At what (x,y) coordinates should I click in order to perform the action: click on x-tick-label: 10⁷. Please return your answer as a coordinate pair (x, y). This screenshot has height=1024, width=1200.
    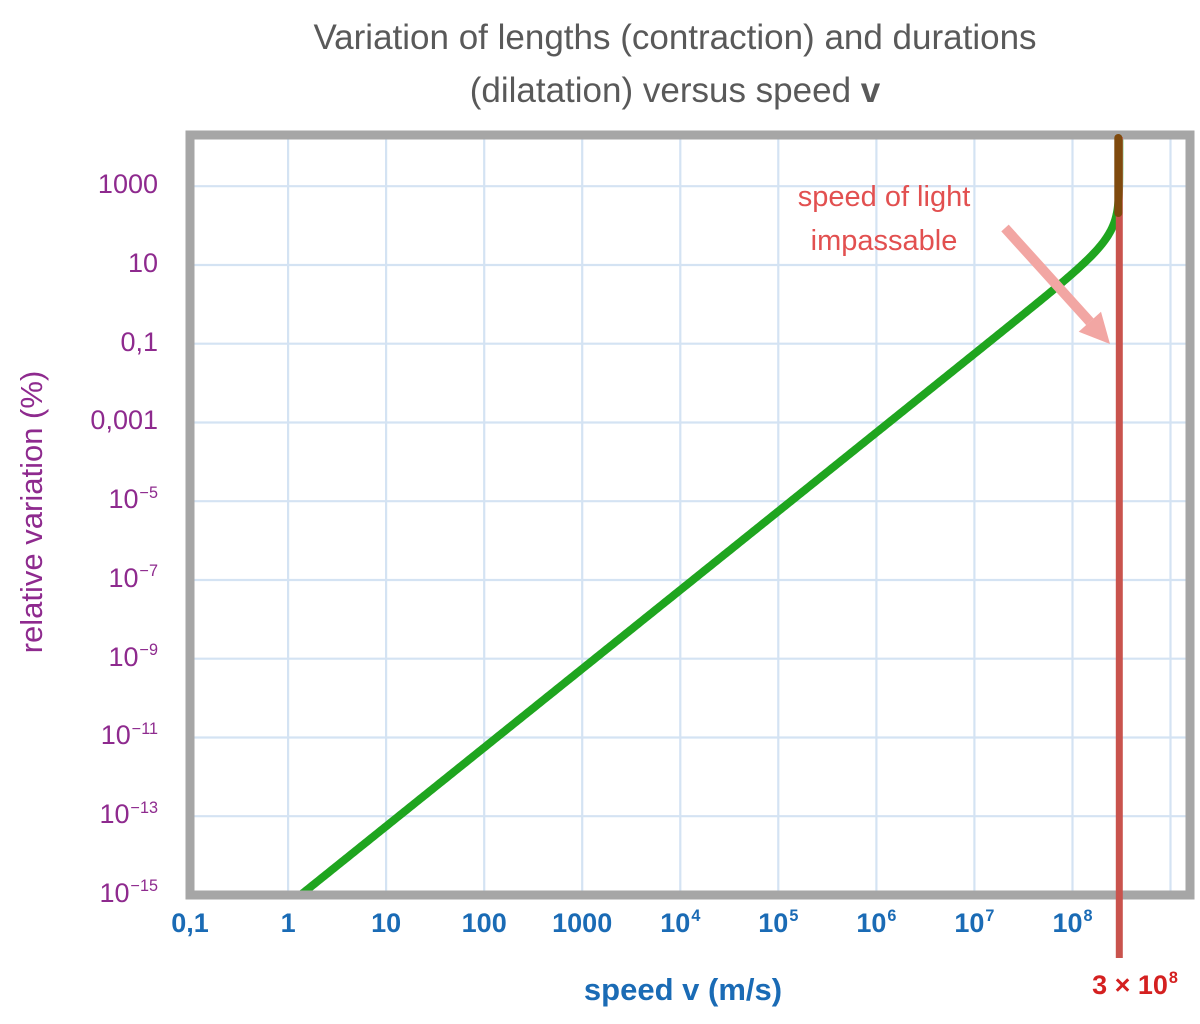
    Looking at the image, I should click on (974, 922).